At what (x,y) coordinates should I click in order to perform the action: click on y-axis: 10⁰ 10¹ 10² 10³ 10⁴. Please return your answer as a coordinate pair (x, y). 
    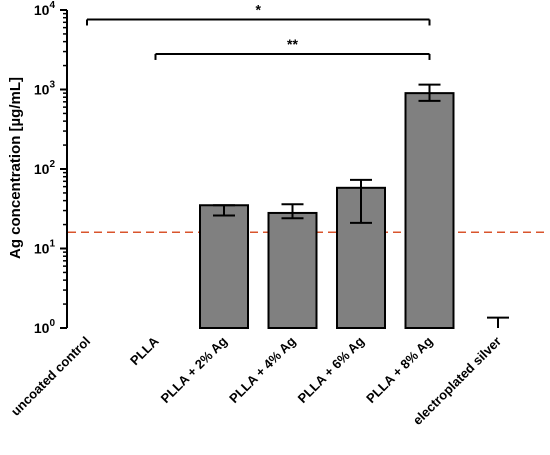
    Looking at the image, I should click on (51, 168).